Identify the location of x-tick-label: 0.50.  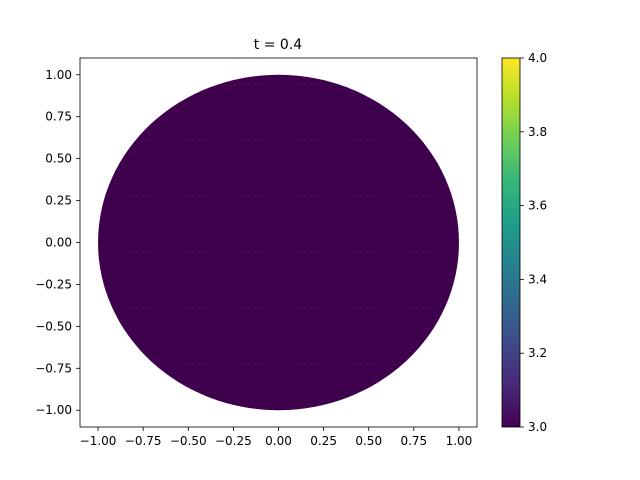
(368, 441).